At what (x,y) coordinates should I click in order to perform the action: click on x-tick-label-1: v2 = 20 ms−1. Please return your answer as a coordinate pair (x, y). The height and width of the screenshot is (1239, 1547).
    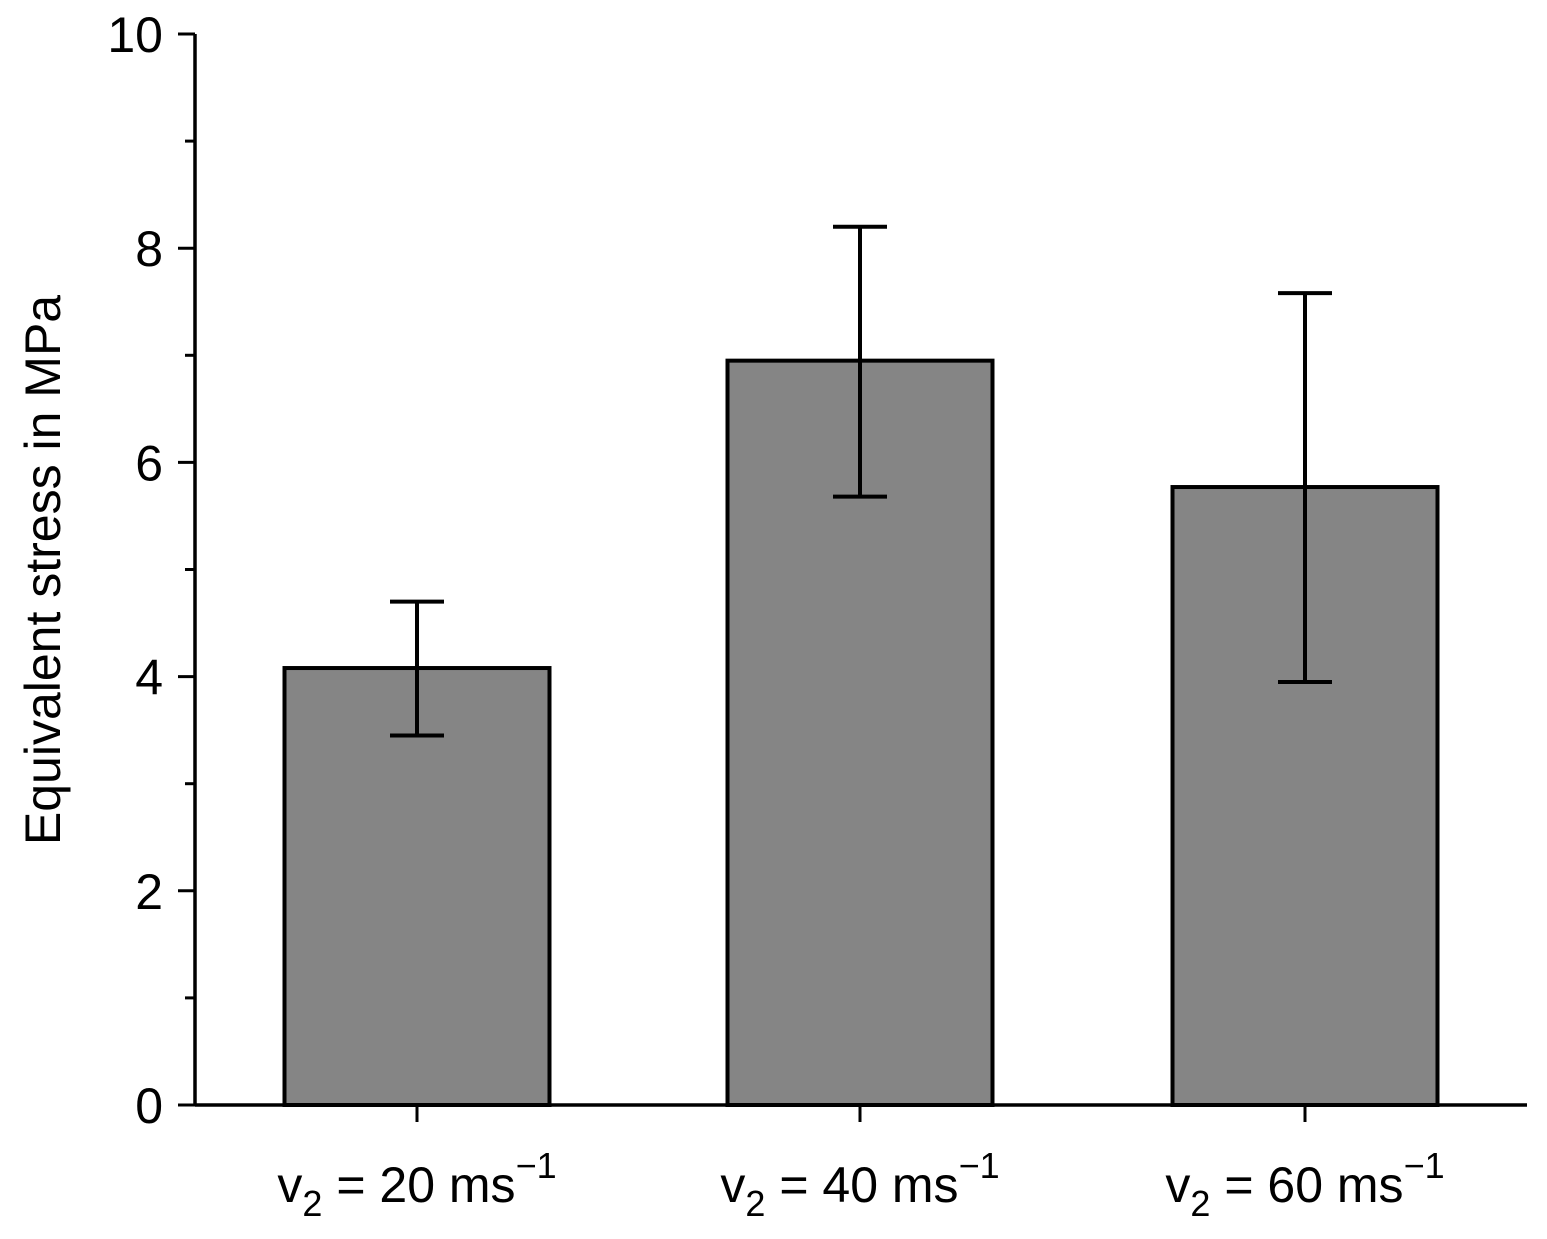
    Looking at the image, I should click on (416, 1184).